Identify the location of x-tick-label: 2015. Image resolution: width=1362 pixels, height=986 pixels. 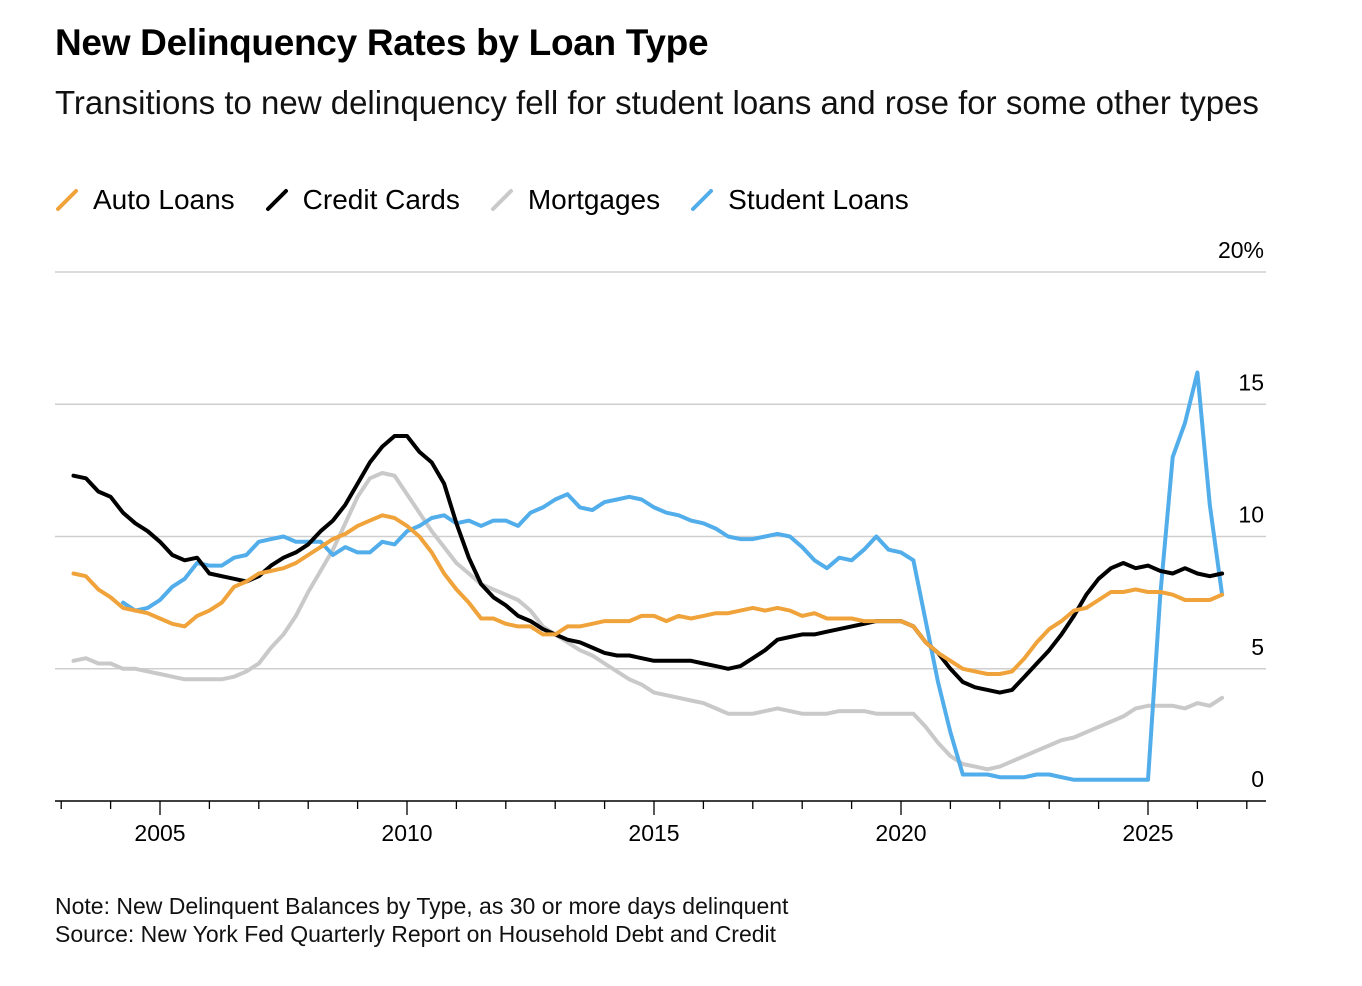
(653, 833).